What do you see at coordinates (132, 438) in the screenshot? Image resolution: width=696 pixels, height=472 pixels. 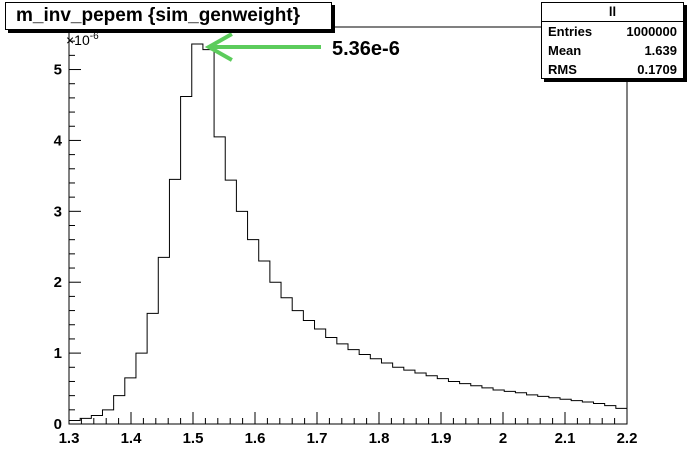 I see `x-tick-label: 1.4` at bounding box center [132, 438].